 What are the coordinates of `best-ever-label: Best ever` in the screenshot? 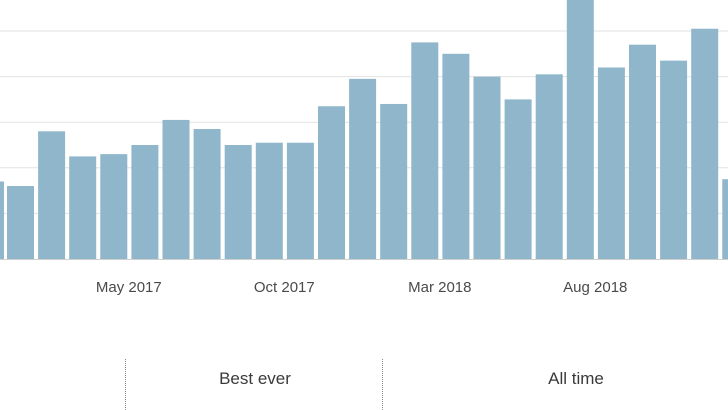 It's located at (255, 378).